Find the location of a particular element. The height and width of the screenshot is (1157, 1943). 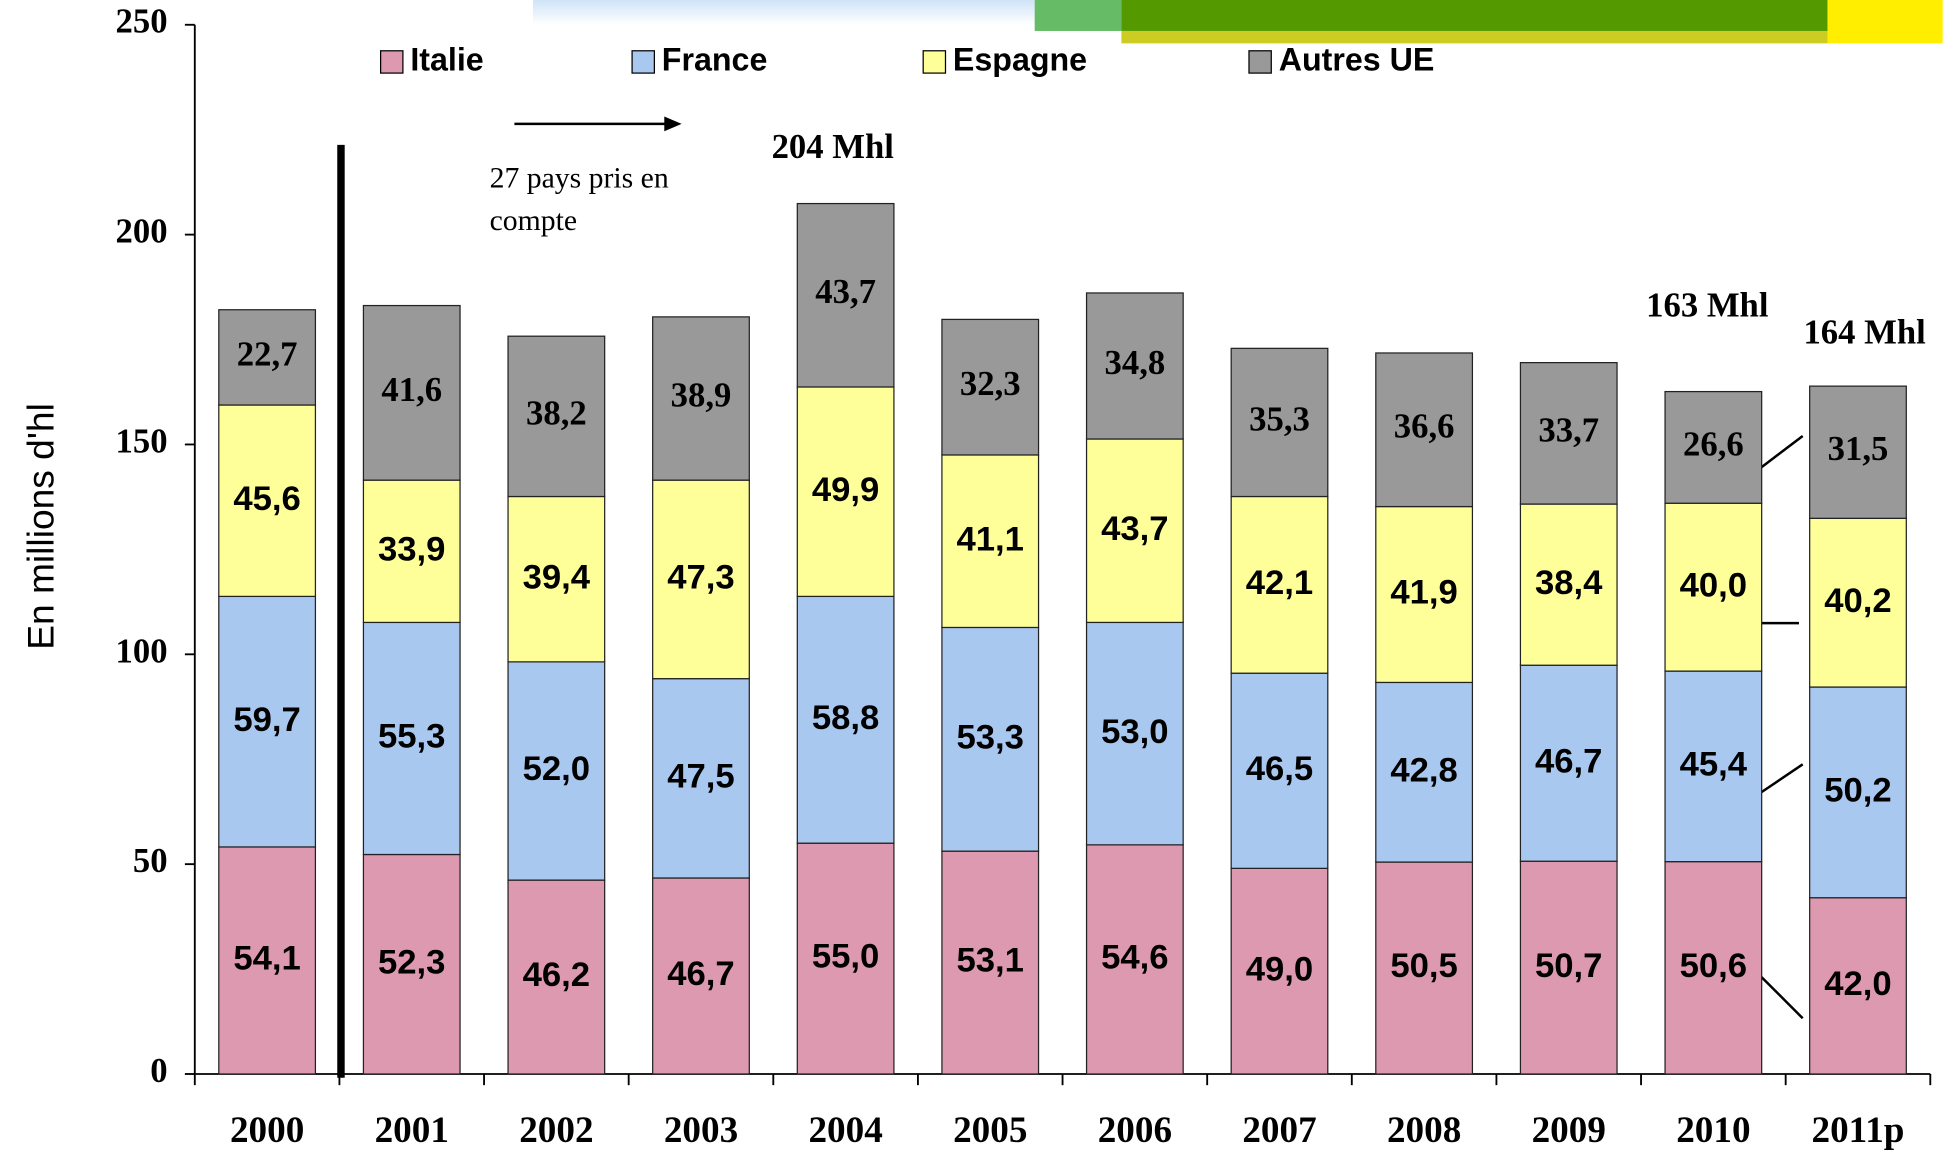

x-tick-label: 2007 is located at coordinates (1279, 1130).